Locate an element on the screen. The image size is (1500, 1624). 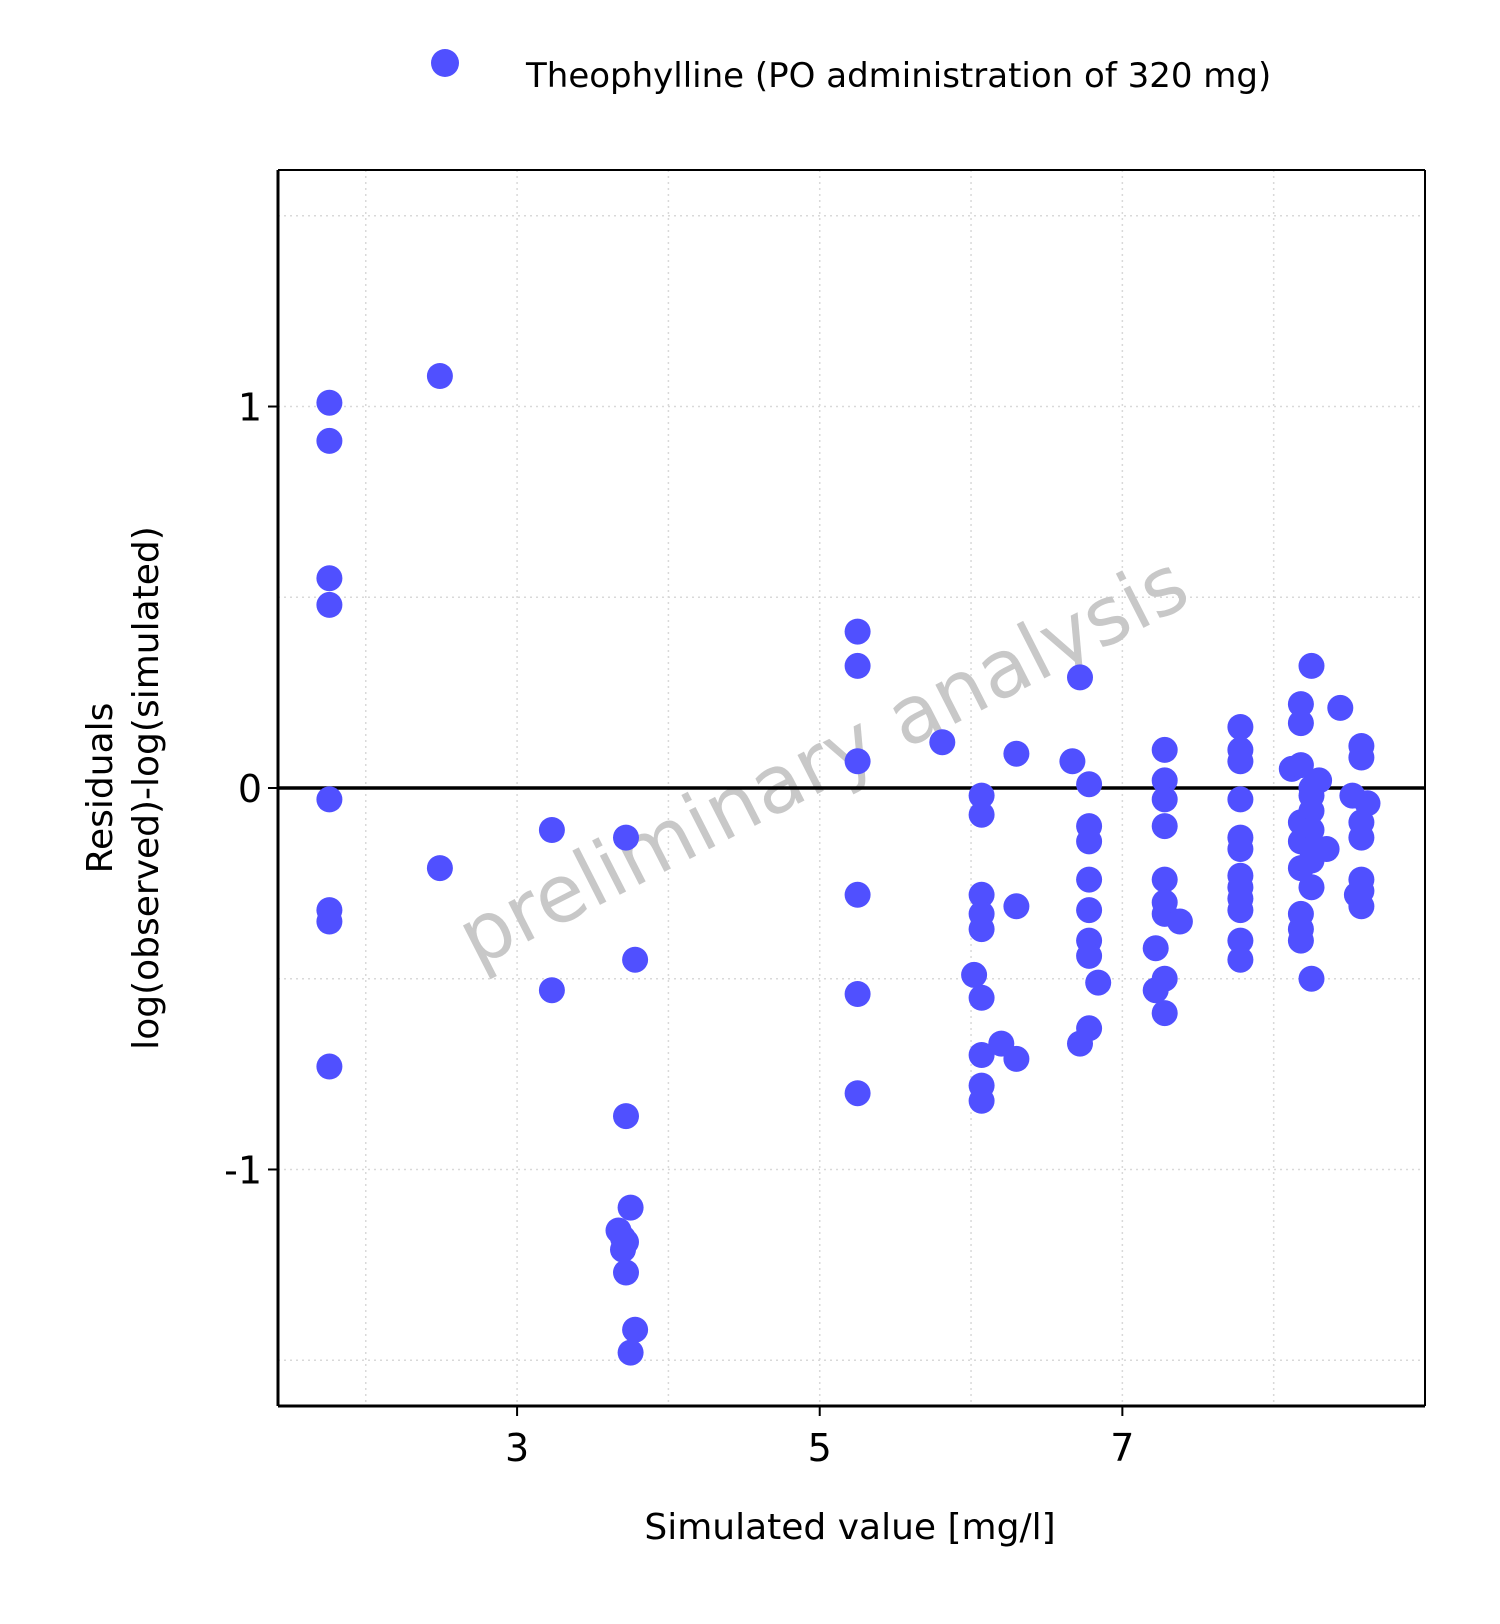
y-axis-title-line1: Residuals is located at coordinates (100, 788).